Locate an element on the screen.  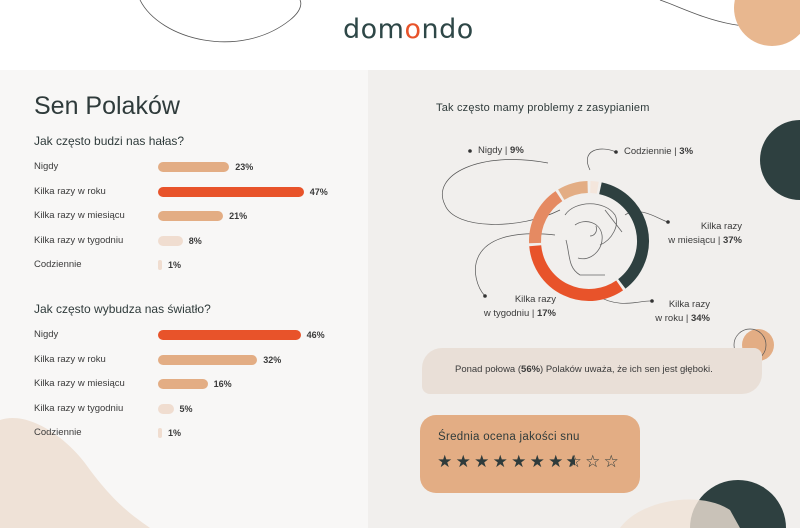
donut-title: Tak często mamy problemy z zasypianiem is located at coordinates (543, 108).